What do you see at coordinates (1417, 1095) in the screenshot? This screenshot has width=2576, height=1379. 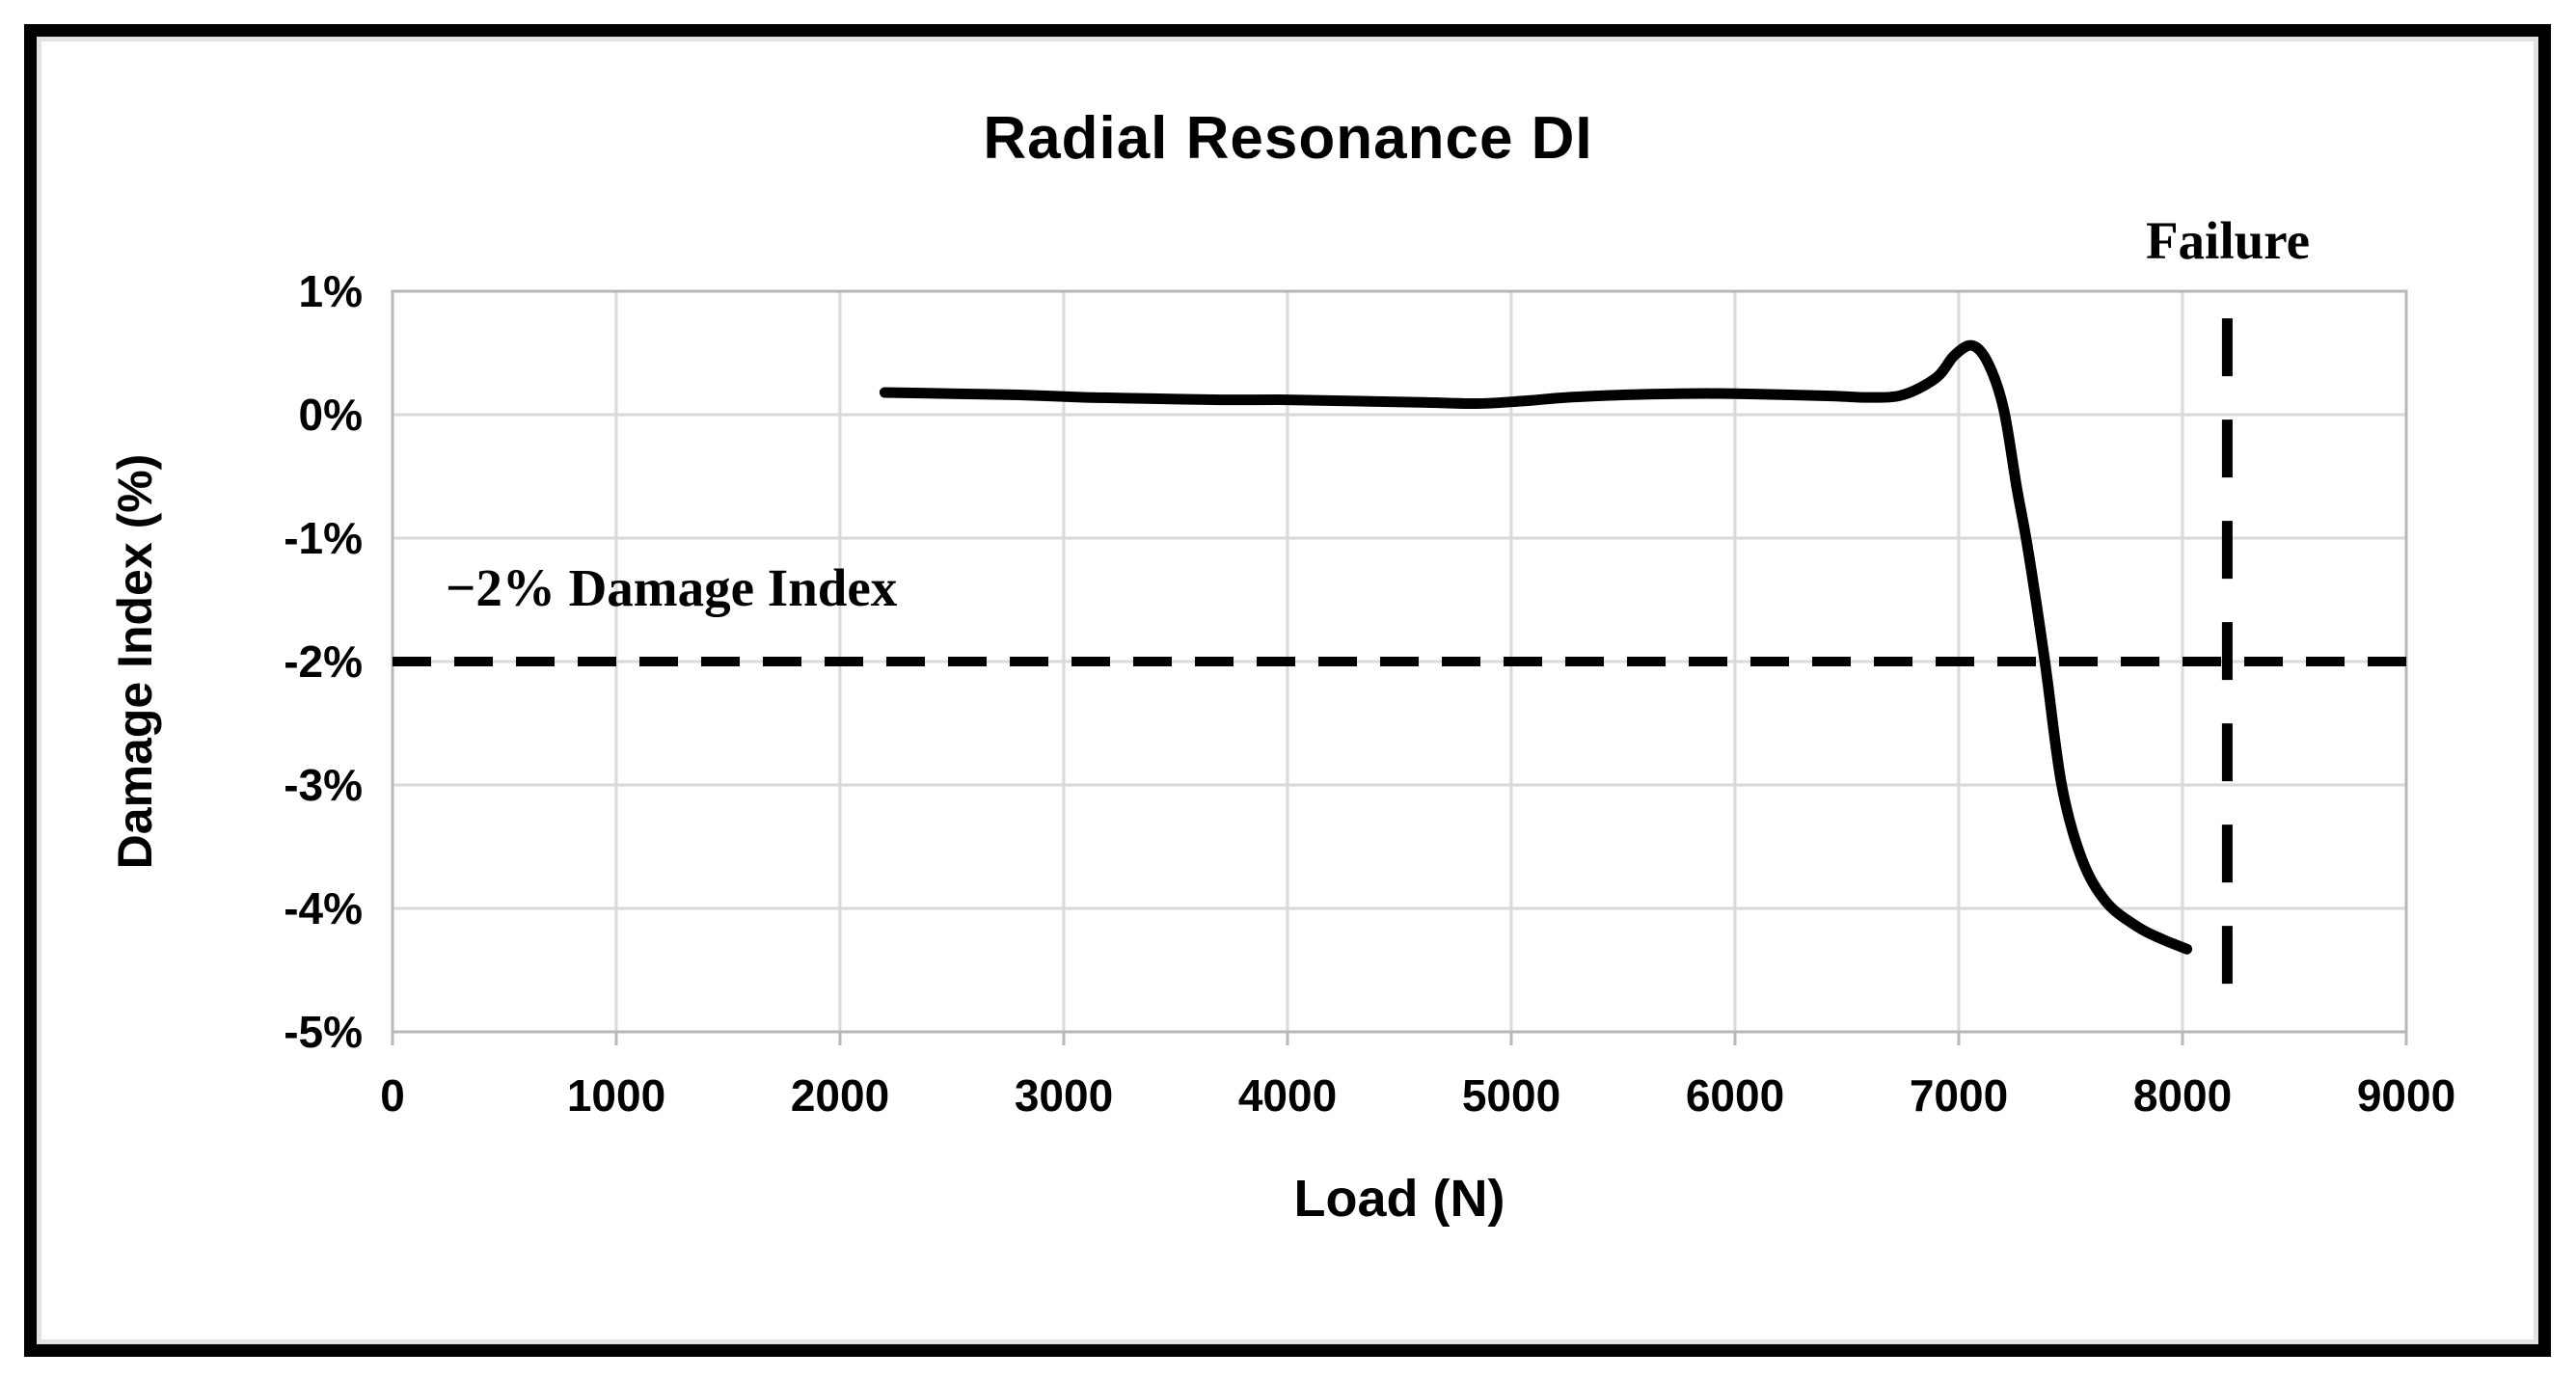 I see `x-tick-labels: 0 1000 2000 3000 4000 5000 6000 7000 8000 9000` at bounding box center [1417, 1095].